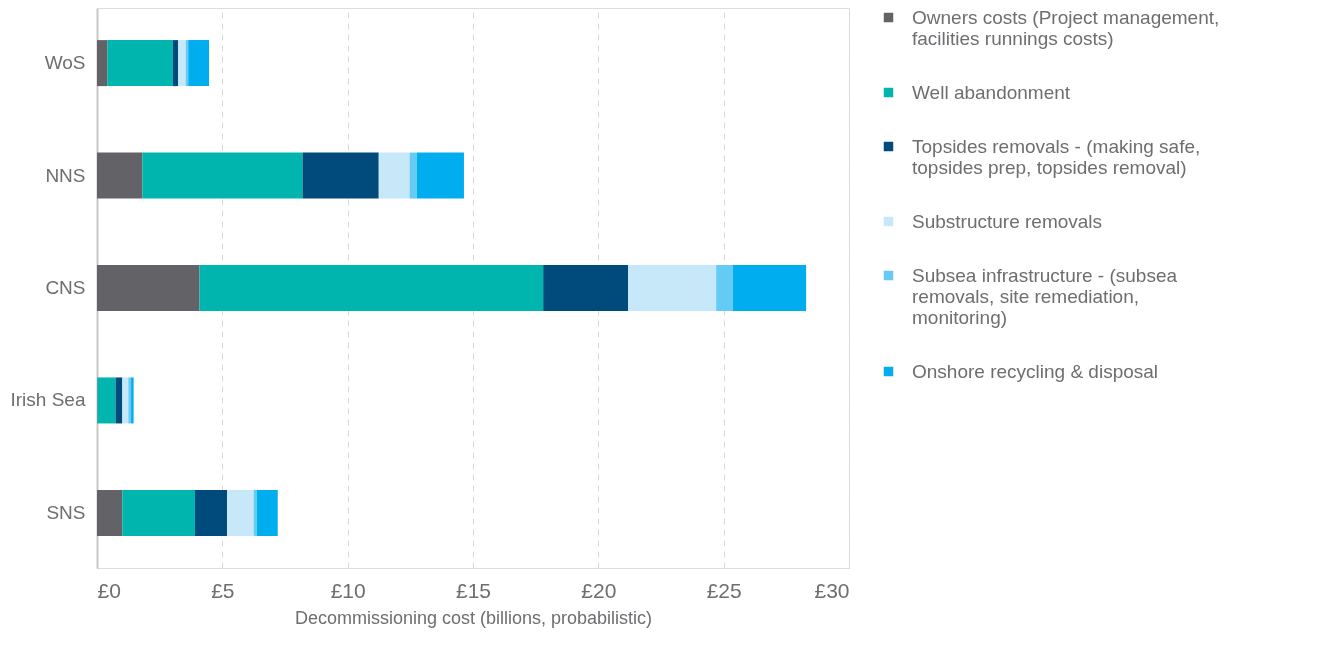 The image size is (1333, 657). What do you see at coordinates (599, 590) in the screenshot?
I see `x-tick-label: £20` at bounding box center [599, 590].